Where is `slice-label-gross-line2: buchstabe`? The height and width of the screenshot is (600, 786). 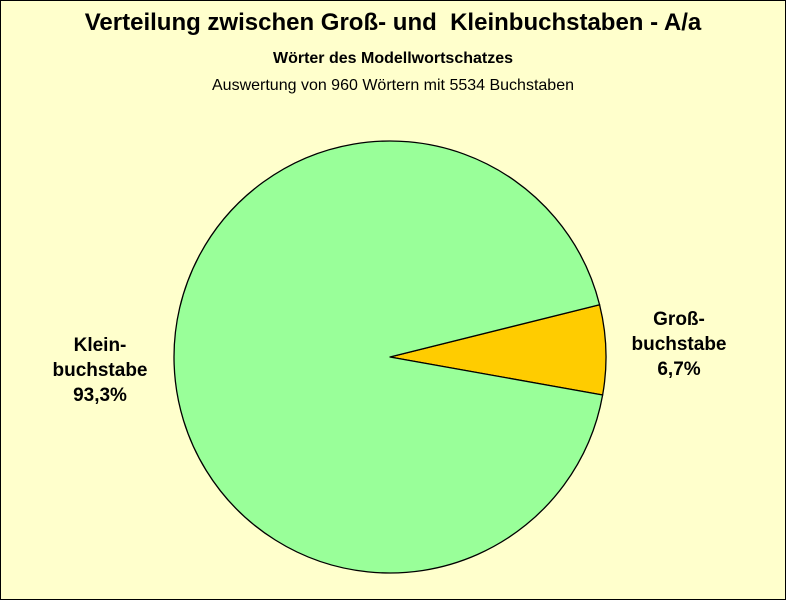
slice-label-gross-line2: buchstabe is located at coordinates (679, 344).